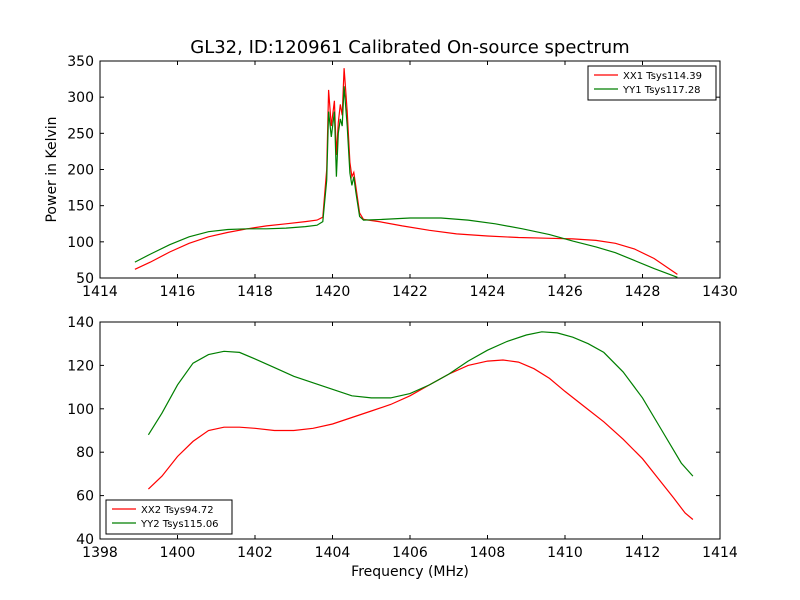 This screenshot has width=800, height=600. I want to click on x-tick-label: 1410, so click(565, 553).